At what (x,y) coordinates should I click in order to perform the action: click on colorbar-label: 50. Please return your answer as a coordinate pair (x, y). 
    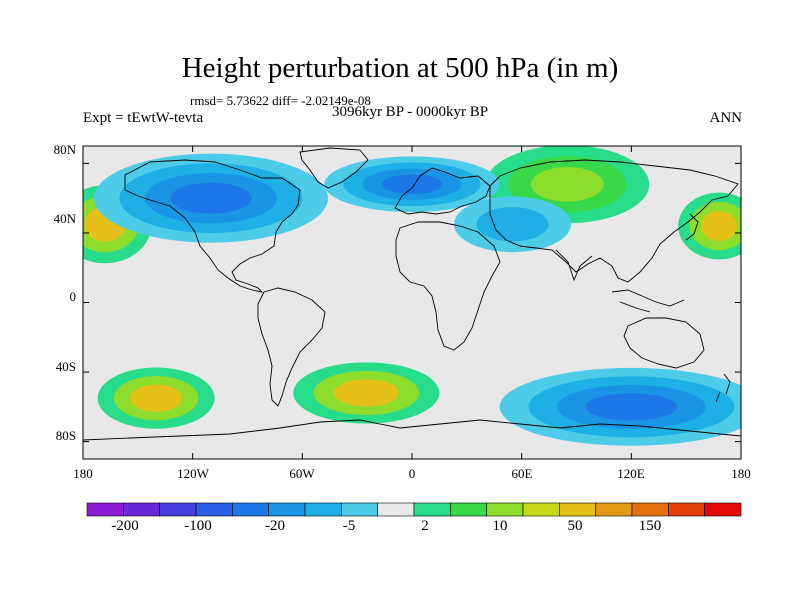
    Looking at the image, I should click on (575, 526).